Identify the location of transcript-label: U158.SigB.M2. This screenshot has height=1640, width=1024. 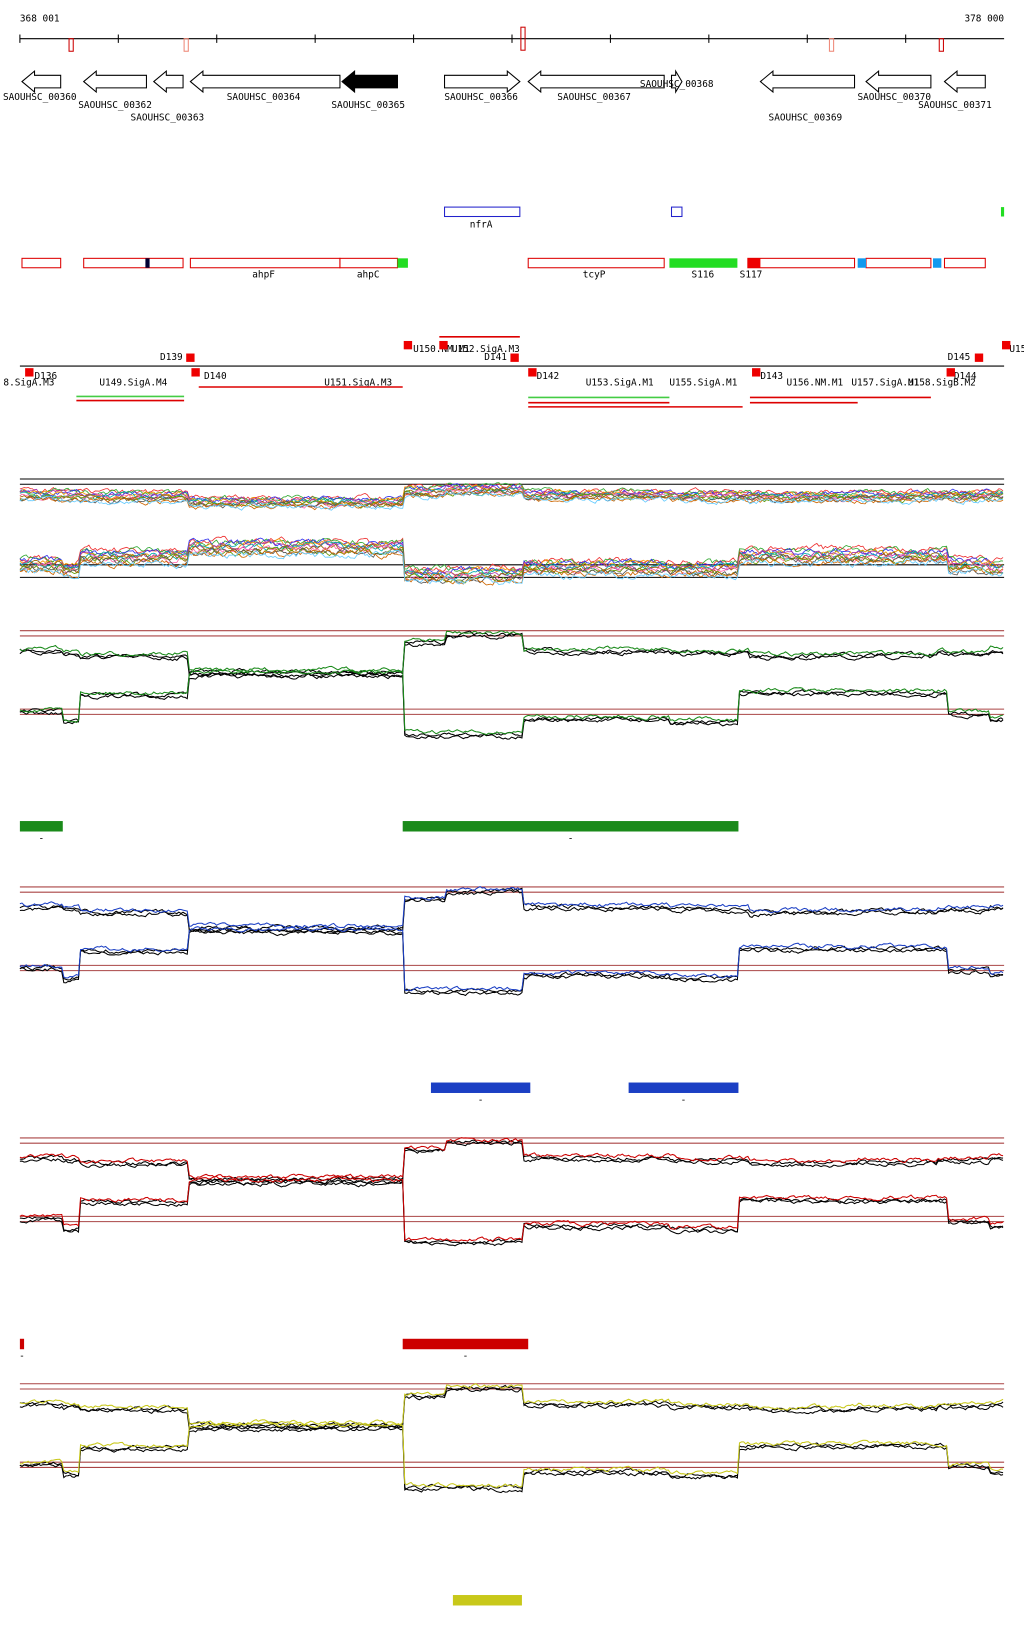
(942, 382).